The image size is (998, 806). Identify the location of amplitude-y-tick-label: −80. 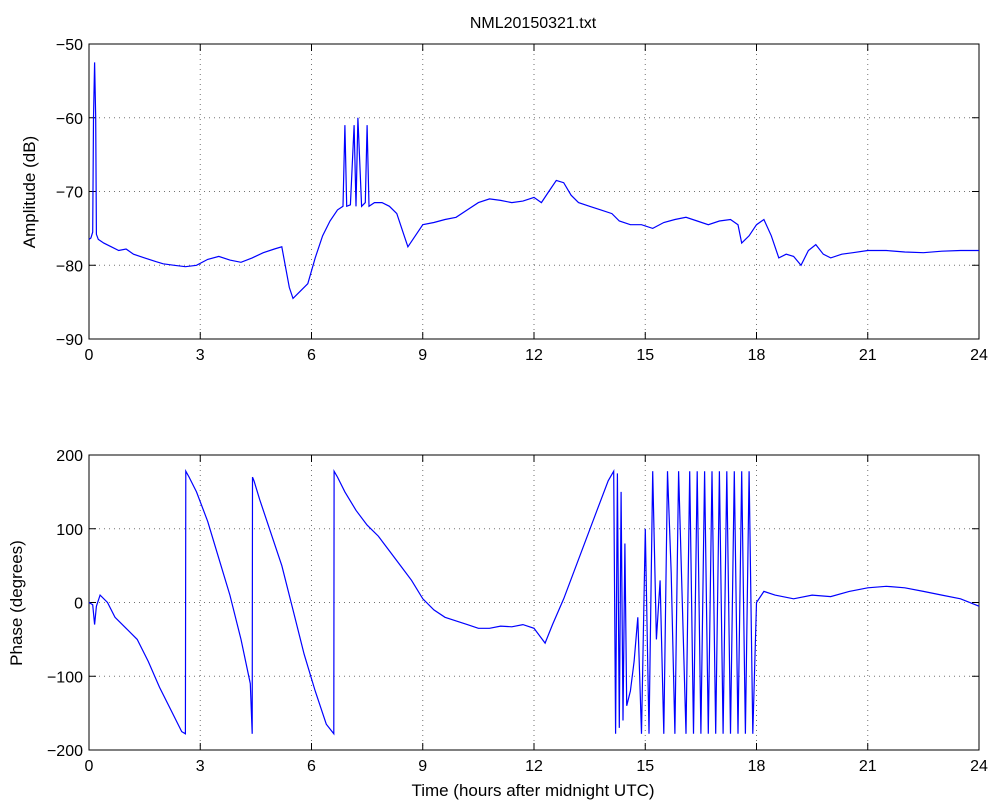
(69, 266).